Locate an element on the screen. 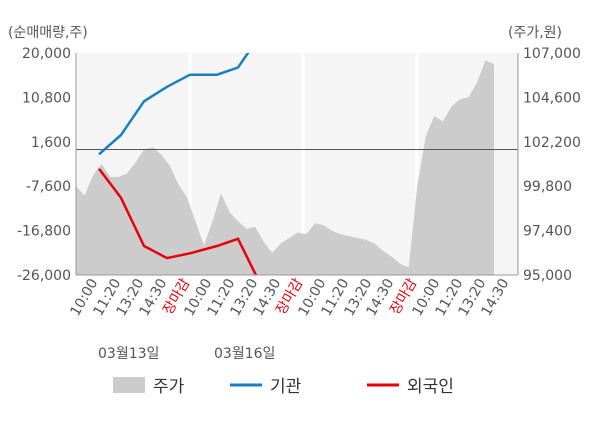  left-tick-label: 1,600 is located at coordinates (51, 143).